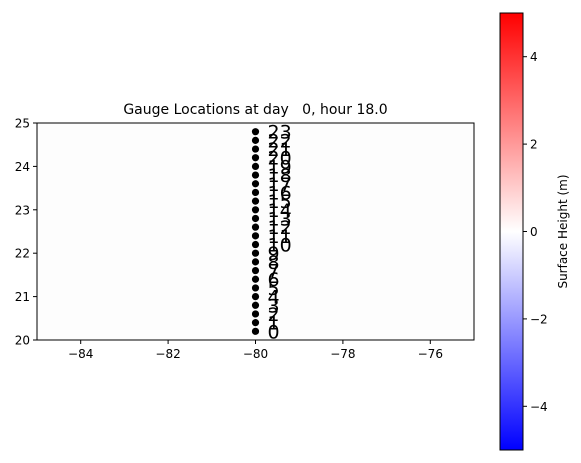 Image resolution: width=581 pixels, height=463 pixels. What do you see at coordinates (342, 354) in the screenshot?
I see `x-tick-label: −78` at bounding box center [342, 354].